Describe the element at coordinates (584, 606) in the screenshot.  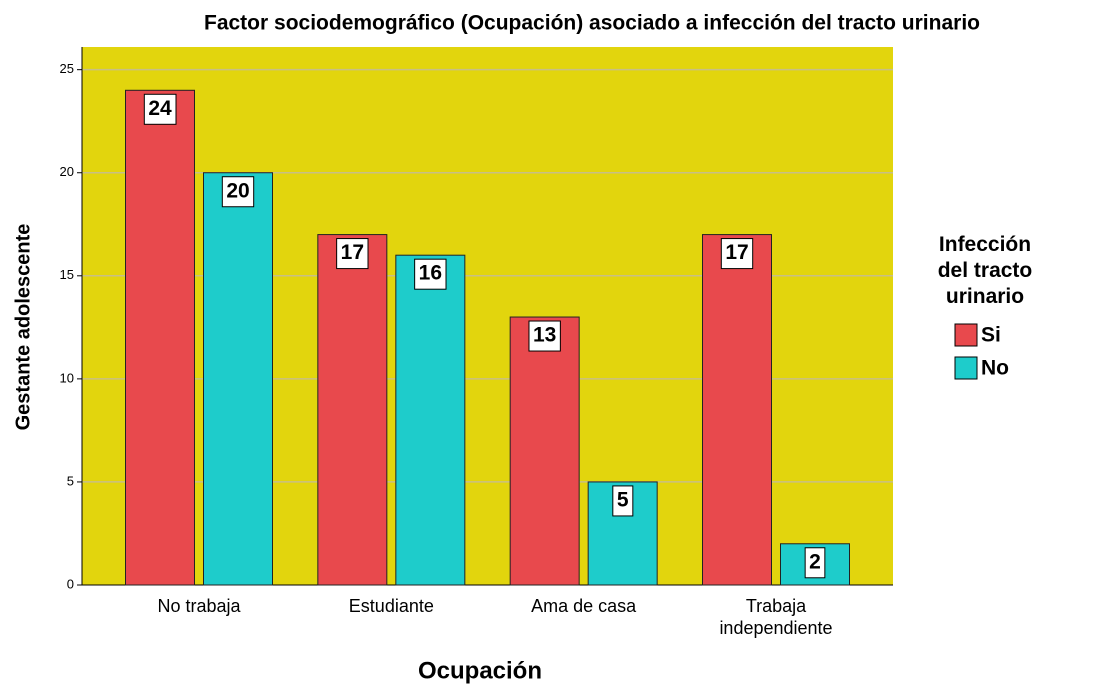
I see `x-tick-label: Ama de casa` at that location.